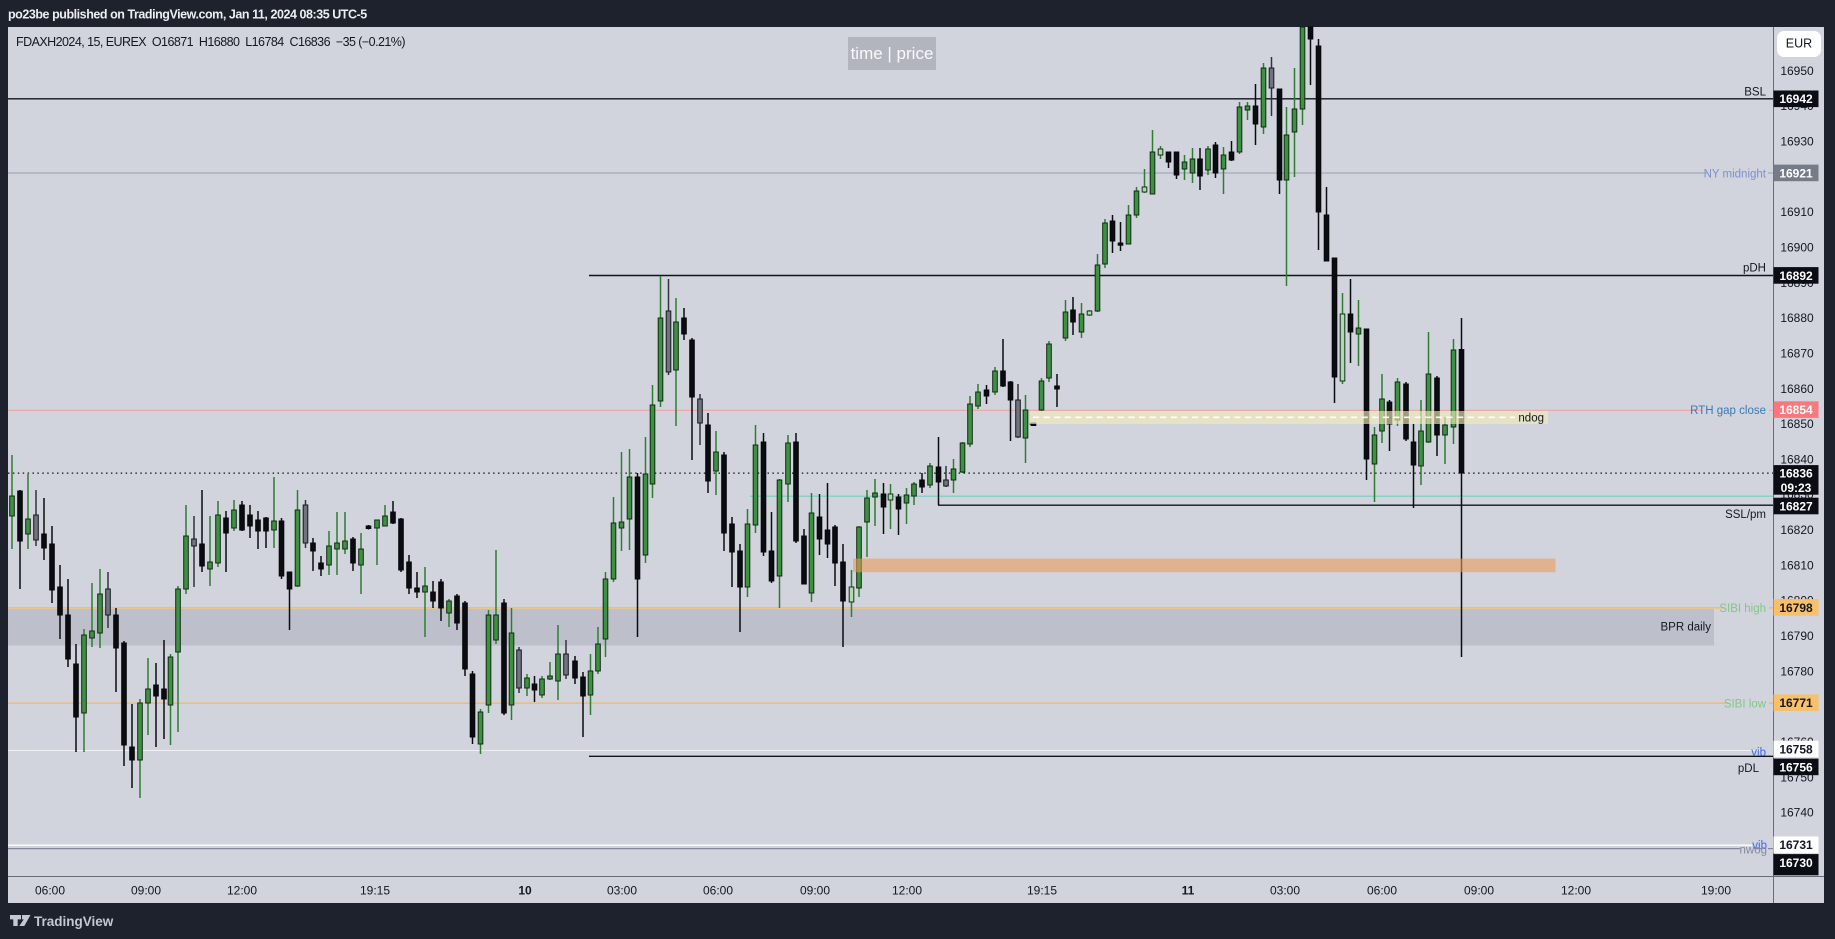 The width and height of the screenshot is (1835, 939). Describe the element at coordinates (1755, 92) in the screenshot. I see `svg-text: BSL` at that location.